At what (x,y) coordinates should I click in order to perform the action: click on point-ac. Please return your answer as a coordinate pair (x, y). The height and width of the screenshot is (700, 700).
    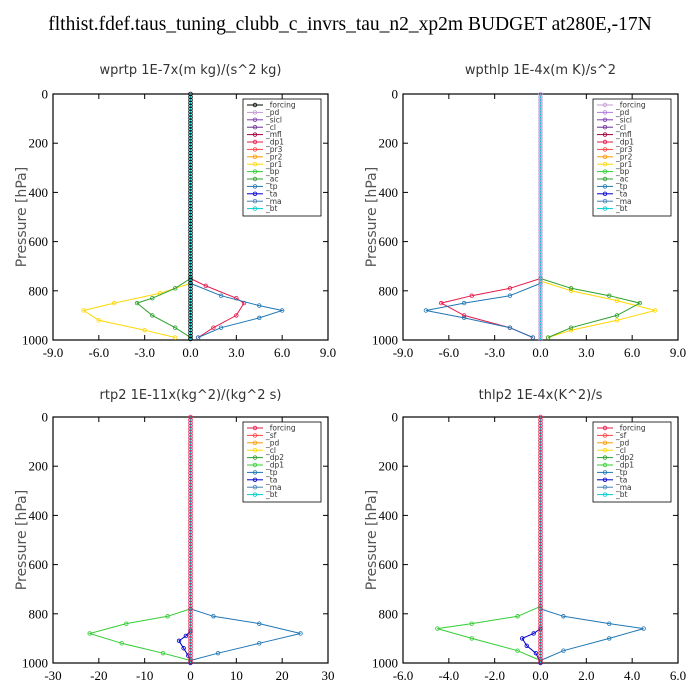
    Looking at the image, I should click on (175, 288).